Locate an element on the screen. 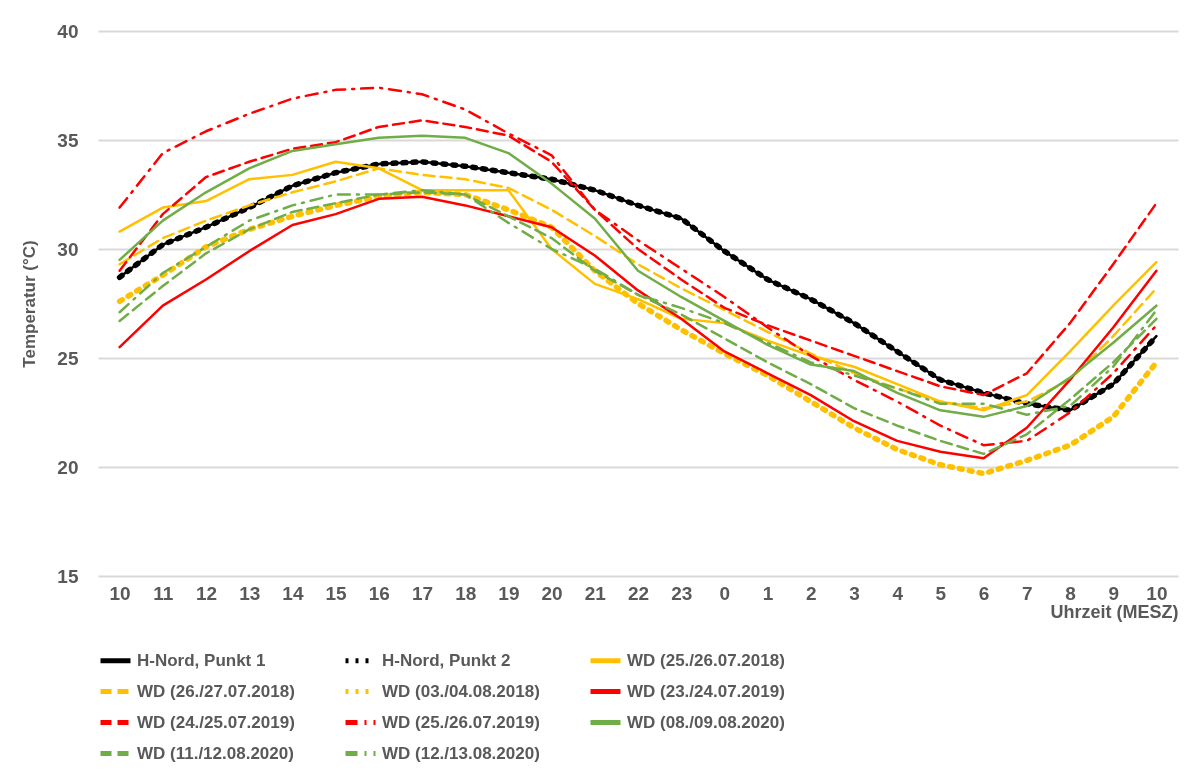  x-tick-label: 14 is located at coordinates (293, 593).